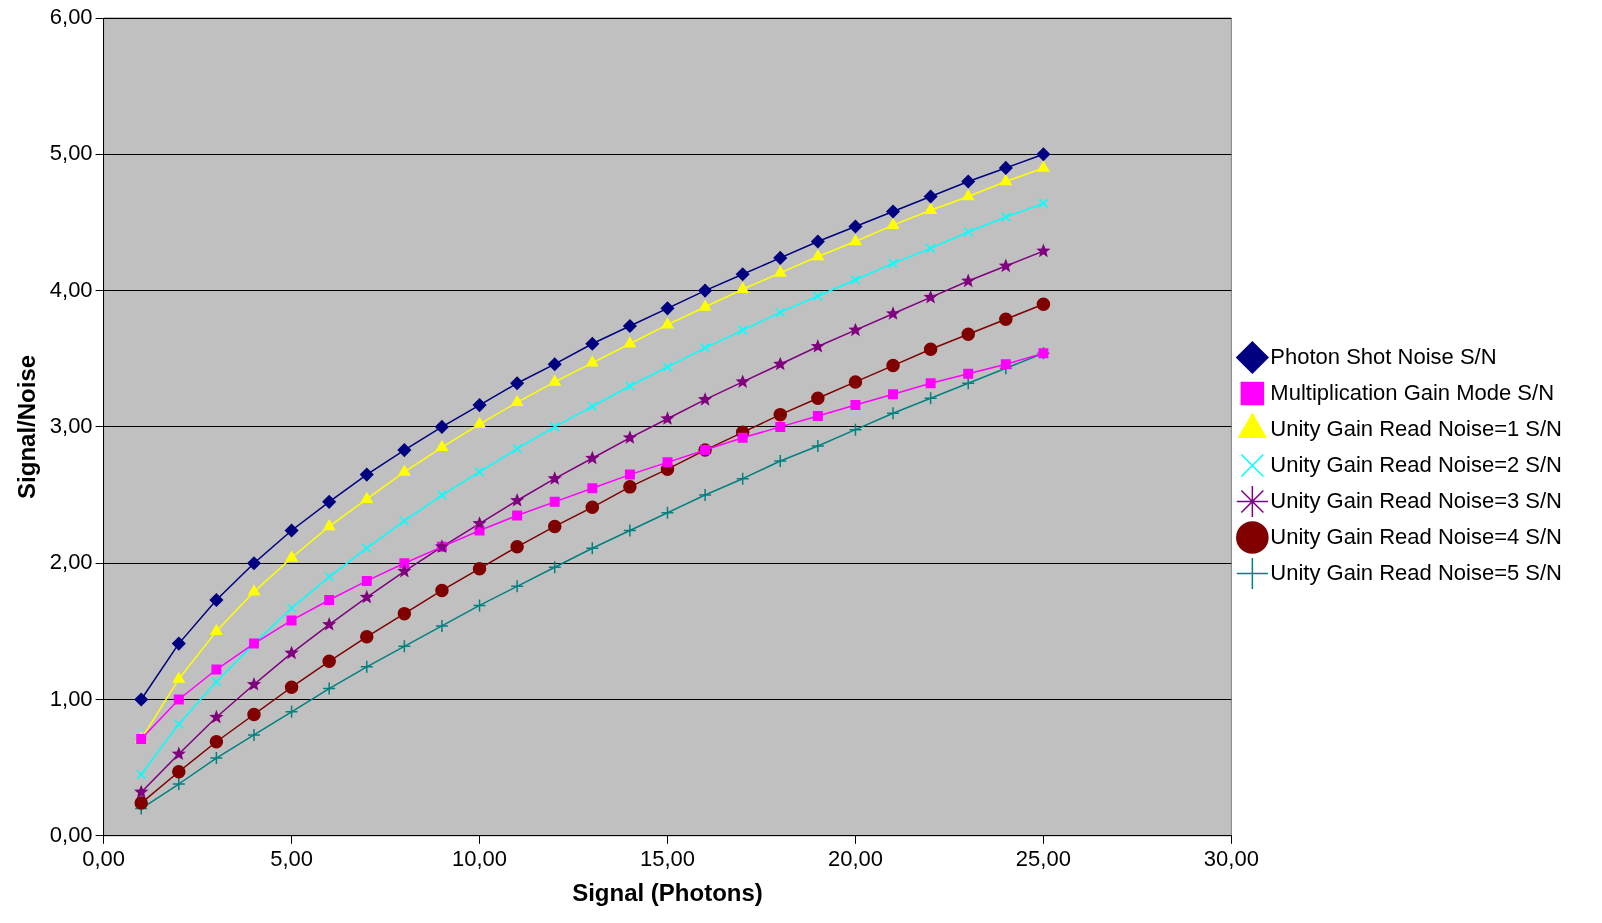 The width and height of the screenshot is (1602, 923). Describe the element at coordinates (71, 153) in the screenshot. I see `y-tick-label: 5,00` at that location.